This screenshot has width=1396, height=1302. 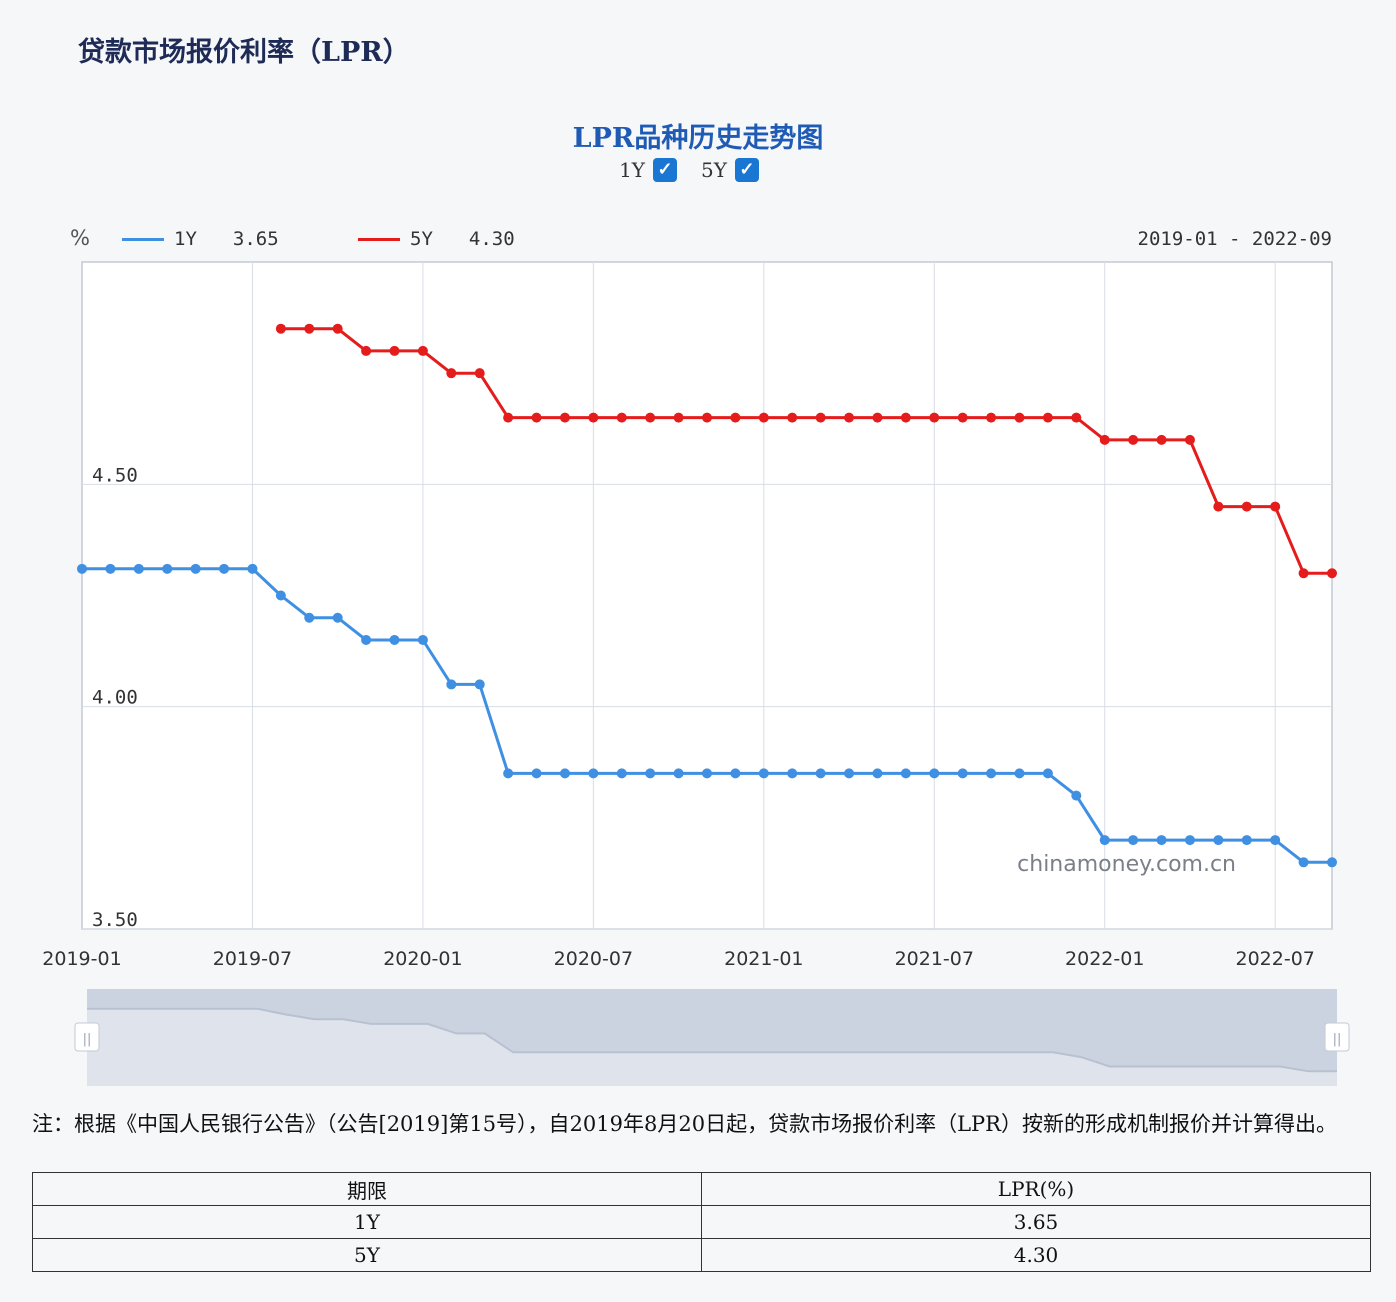 What do you see at coordinates (115, 475) in the screenshot?
I see `y-tick-label: 4.50` at bounding box center [115, 475].